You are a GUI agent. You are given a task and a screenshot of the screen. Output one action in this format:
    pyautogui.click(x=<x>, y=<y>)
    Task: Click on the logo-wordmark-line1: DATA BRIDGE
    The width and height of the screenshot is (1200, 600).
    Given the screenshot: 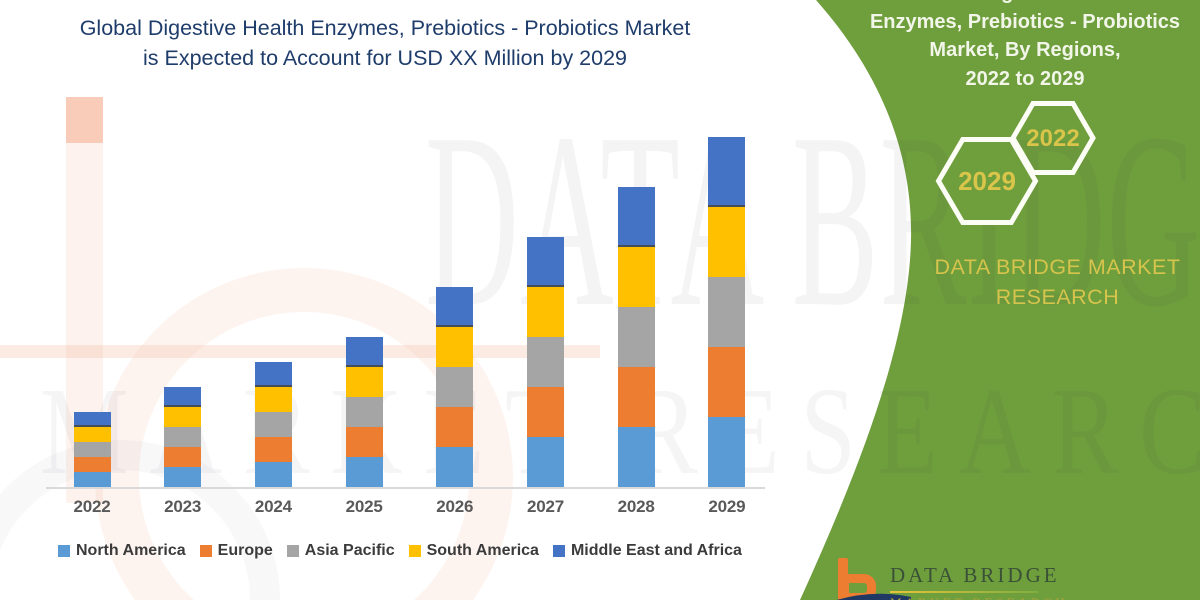 What is the action you would take?
    pyautogui.click(x=975, y=575)
    